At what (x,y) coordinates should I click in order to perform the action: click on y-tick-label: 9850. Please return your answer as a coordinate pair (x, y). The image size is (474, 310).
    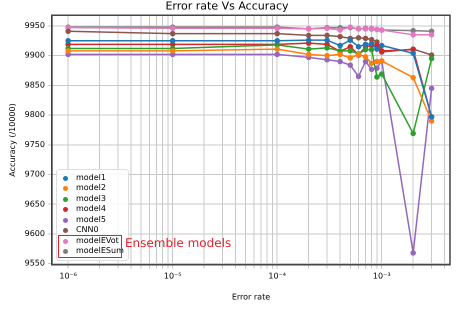
    Looking at the image, I should click on (34, 85).